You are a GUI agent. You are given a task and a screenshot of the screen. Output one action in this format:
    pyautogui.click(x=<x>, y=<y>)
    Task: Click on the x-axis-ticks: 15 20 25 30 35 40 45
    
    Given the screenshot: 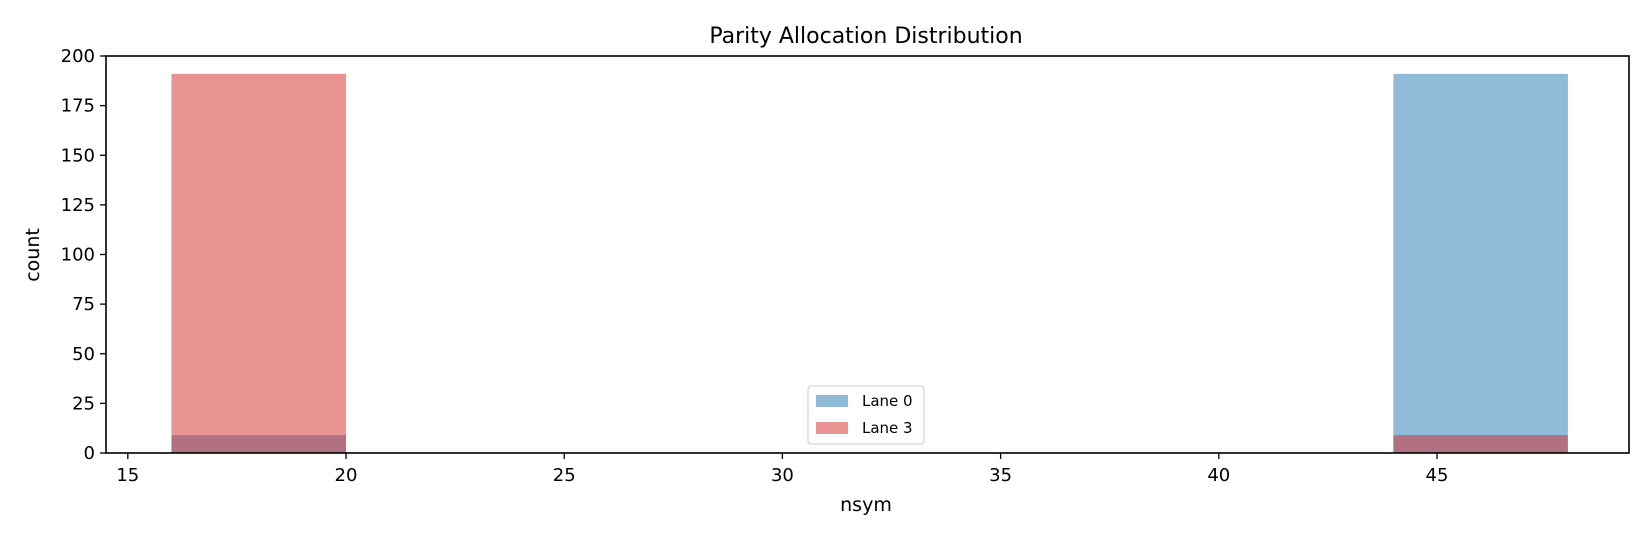 What is the action you would take?
    pyautogui.click(x=782, y=469)
    